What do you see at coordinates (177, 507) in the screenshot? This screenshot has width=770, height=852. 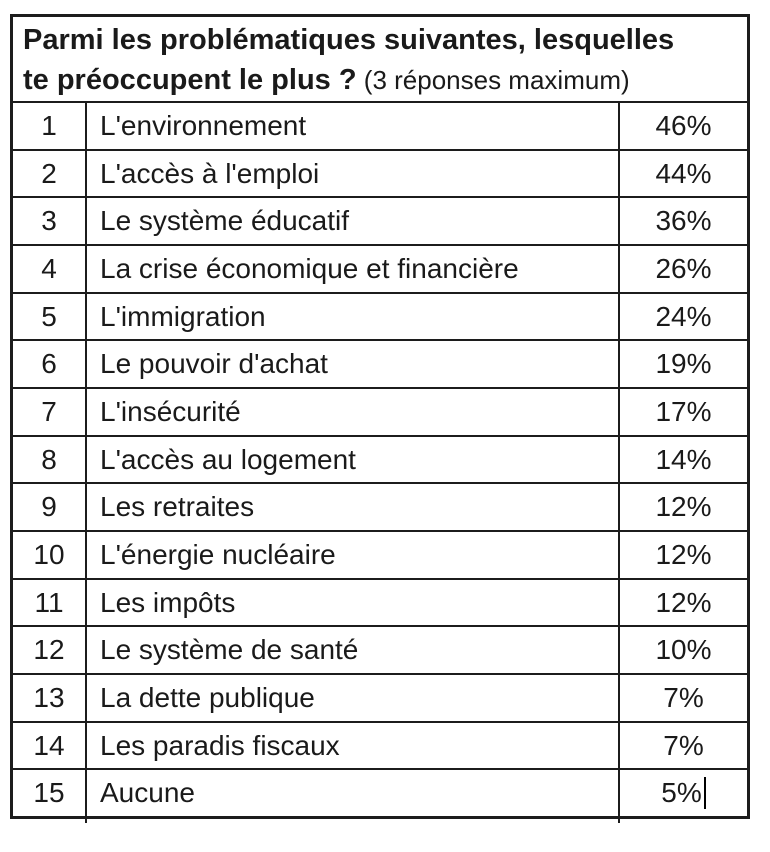 I see `issue-label: Les retraites` at bounding box center [177, 507].